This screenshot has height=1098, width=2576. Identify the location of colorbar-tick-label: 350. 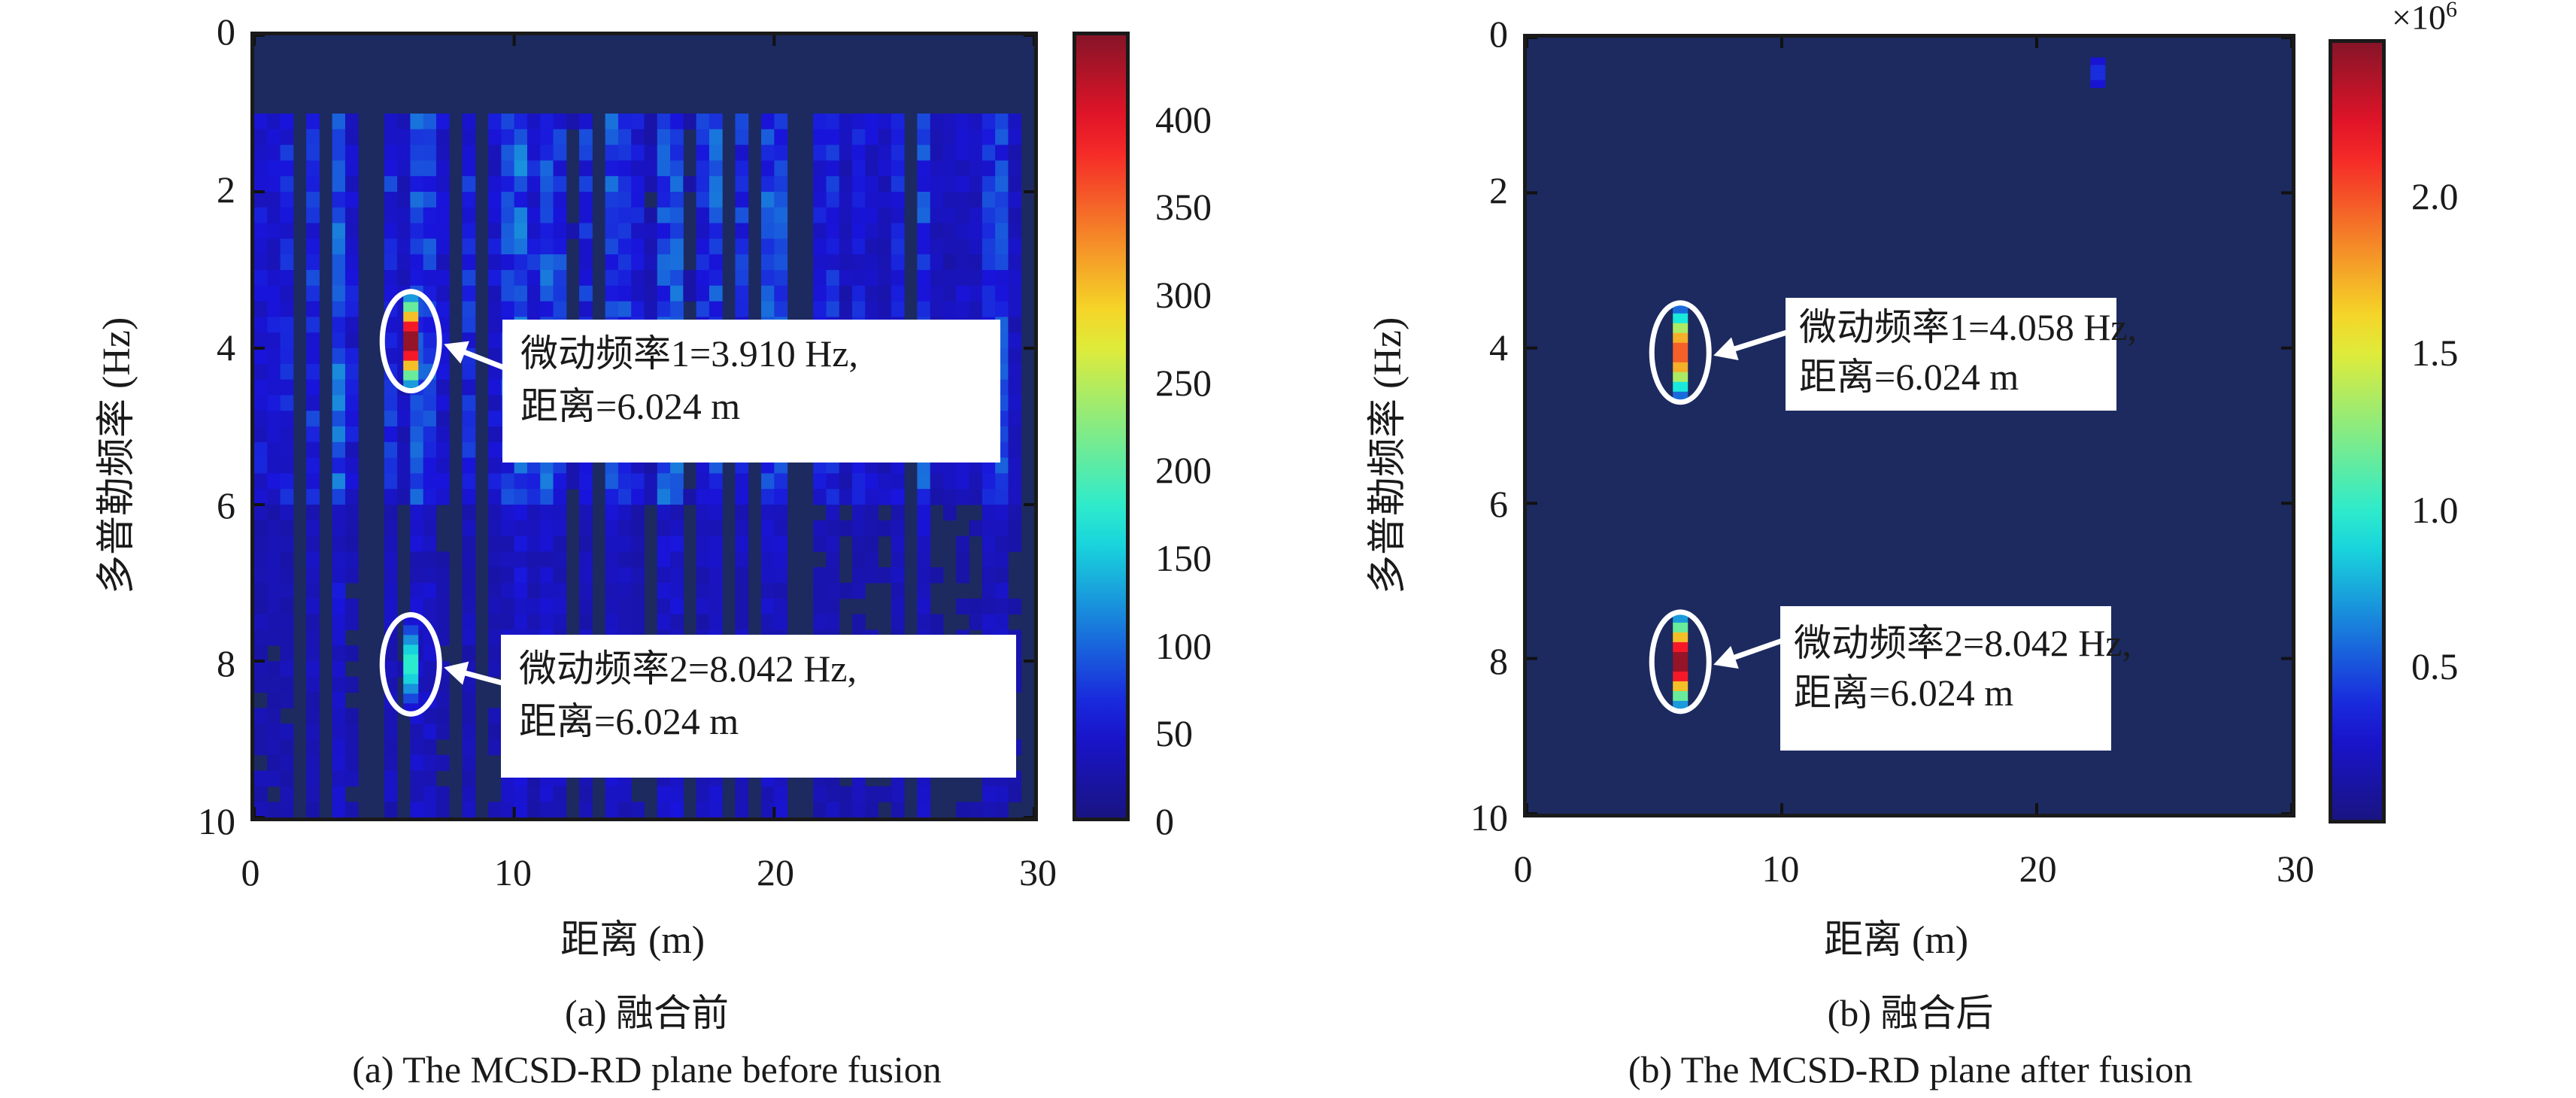
(1183, 207).